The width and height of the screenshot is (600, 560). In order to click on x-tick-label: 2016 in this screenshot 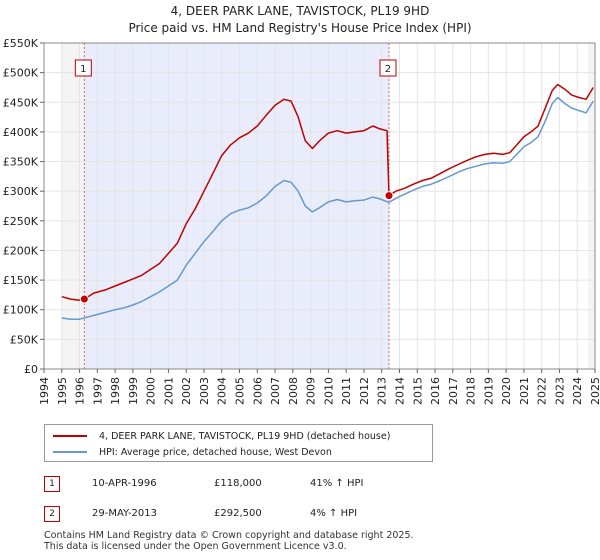, I will do `click(435, 391)`.